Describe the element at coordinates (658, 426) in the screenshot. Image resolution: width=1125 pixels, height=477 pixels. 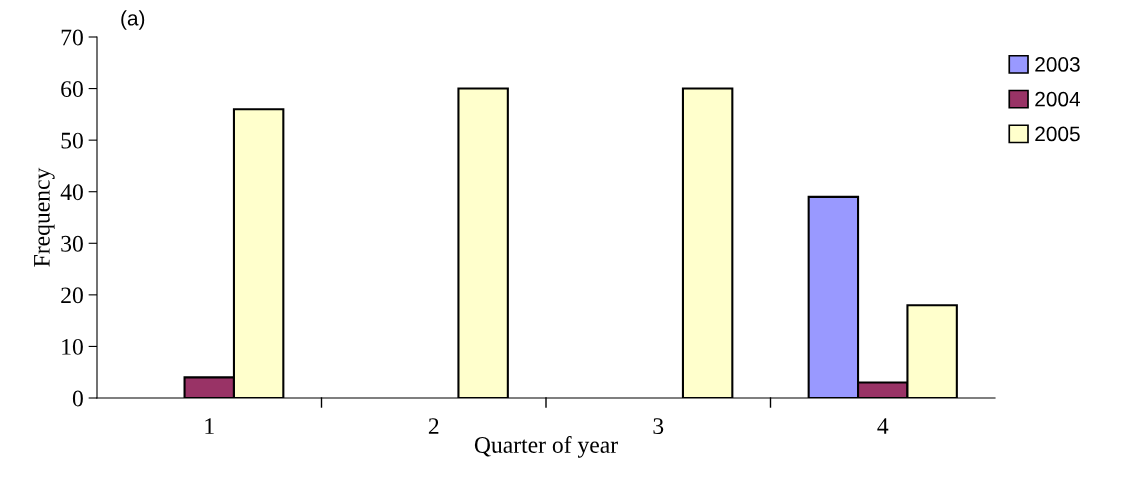
I see `x-tick-label: 3` at that location.